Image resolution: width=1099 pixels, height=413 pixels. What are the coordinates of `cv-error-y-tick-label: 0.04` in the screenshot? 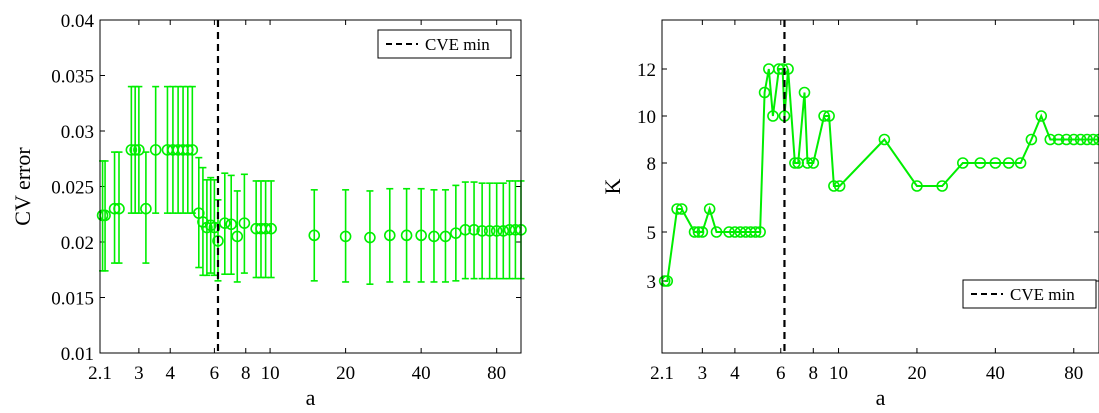 It's located at (78, 21).